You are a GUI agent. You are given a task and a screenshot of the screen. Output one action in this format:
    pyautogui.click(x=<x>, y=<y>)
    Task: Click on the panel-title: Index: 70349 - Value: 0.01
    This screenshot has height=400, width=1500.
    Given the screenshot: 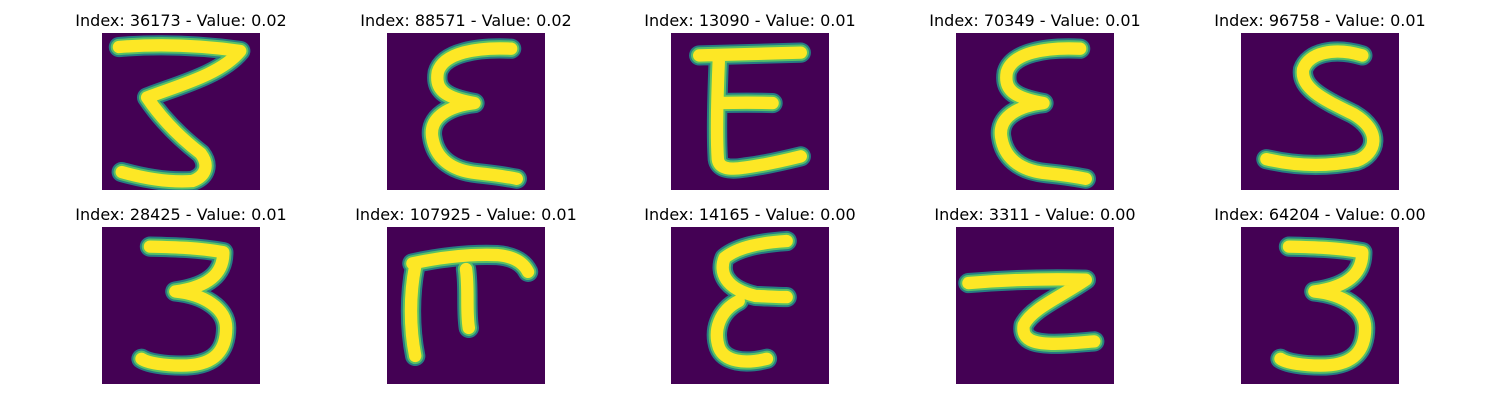 What is the action you would take?
    pyautogui.click(x=1035, y=20)
    